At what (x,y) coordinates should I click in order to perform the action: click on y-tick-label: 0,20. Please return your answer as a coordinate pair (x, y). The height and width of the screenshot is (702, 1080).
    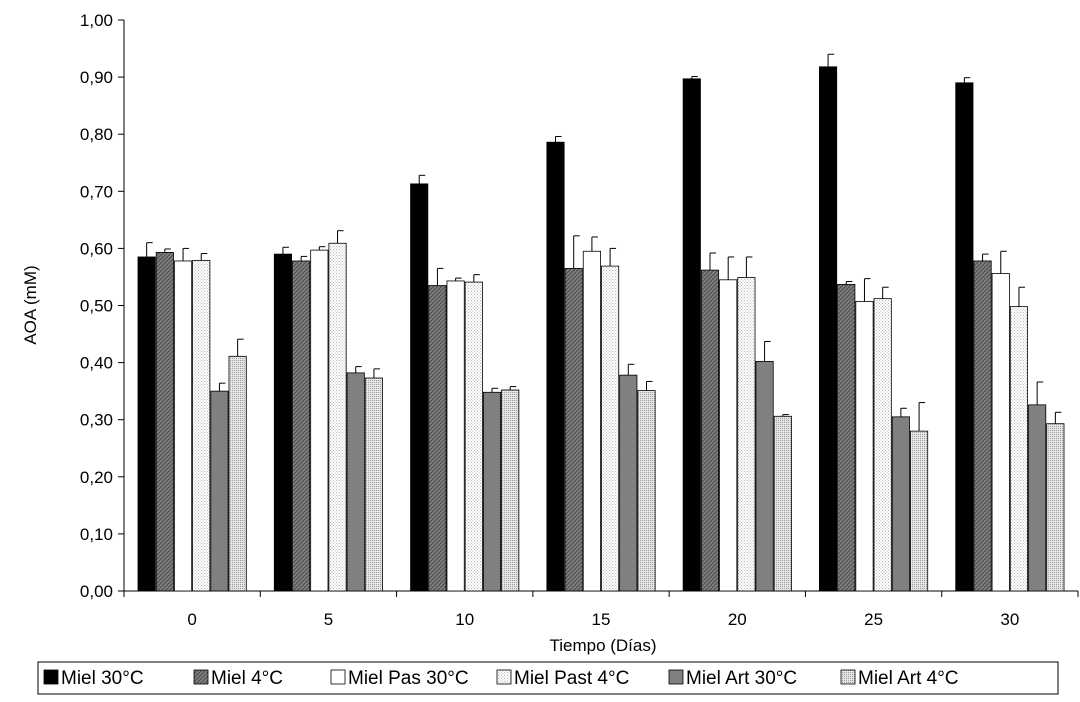
    Looking at the image, I should click on (96, 477).